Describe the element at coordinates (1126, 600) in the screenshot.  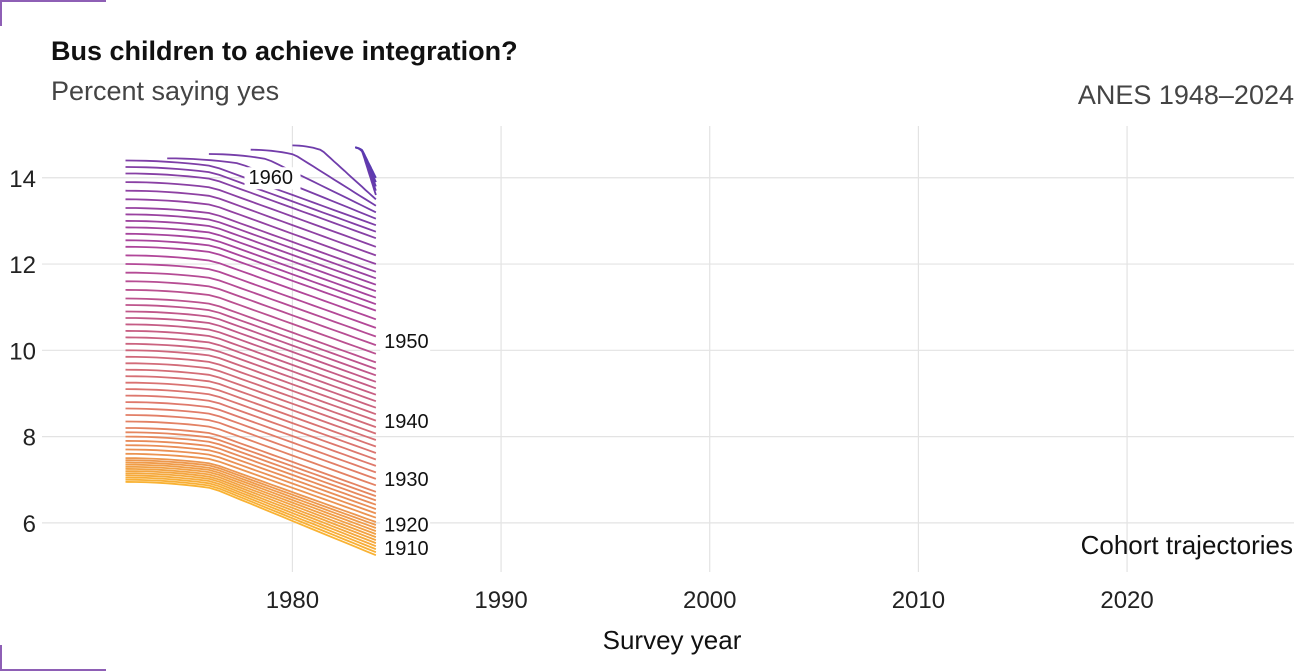
I see `x-tick-label: 2020` at that location.